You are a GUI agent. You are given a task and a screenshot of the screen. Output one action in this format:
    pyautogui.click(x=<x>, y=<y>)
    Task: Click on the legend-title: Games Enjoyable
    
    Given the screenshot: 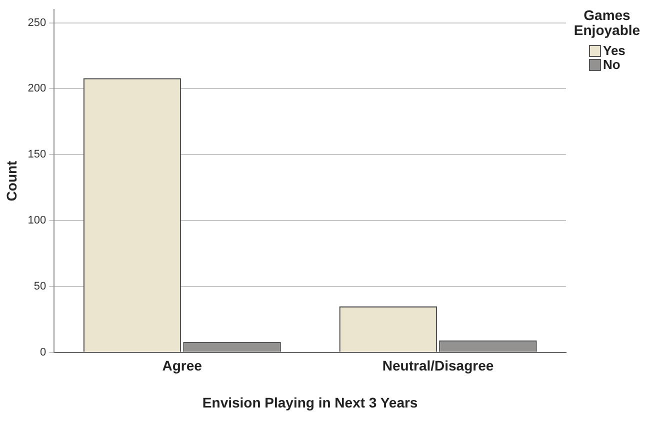 What is the action you would take?
    pyautogui.click(x=607, y=22)
    